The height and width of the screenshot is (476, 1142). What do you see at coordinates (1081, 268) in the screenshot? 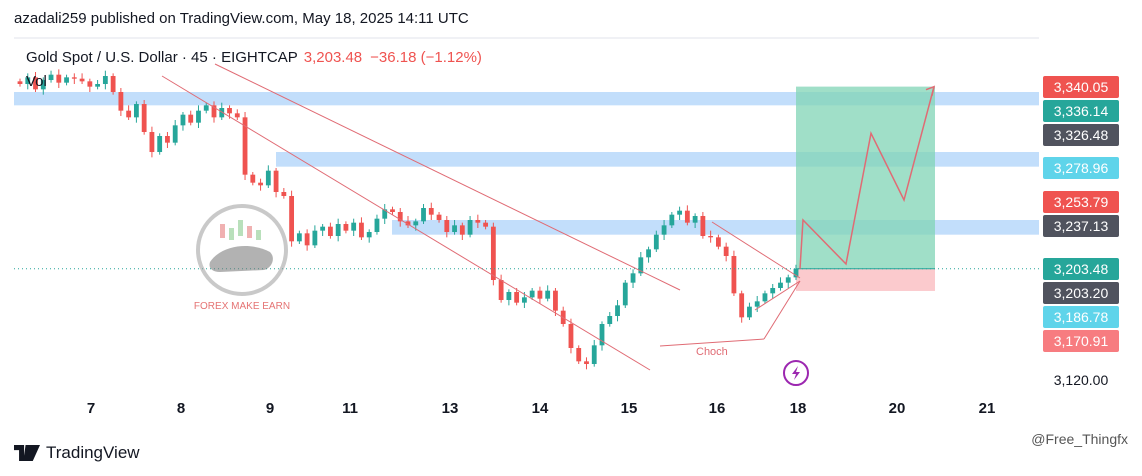
I see `price-label: 3,203.48` at bounding box center [1081, 268].